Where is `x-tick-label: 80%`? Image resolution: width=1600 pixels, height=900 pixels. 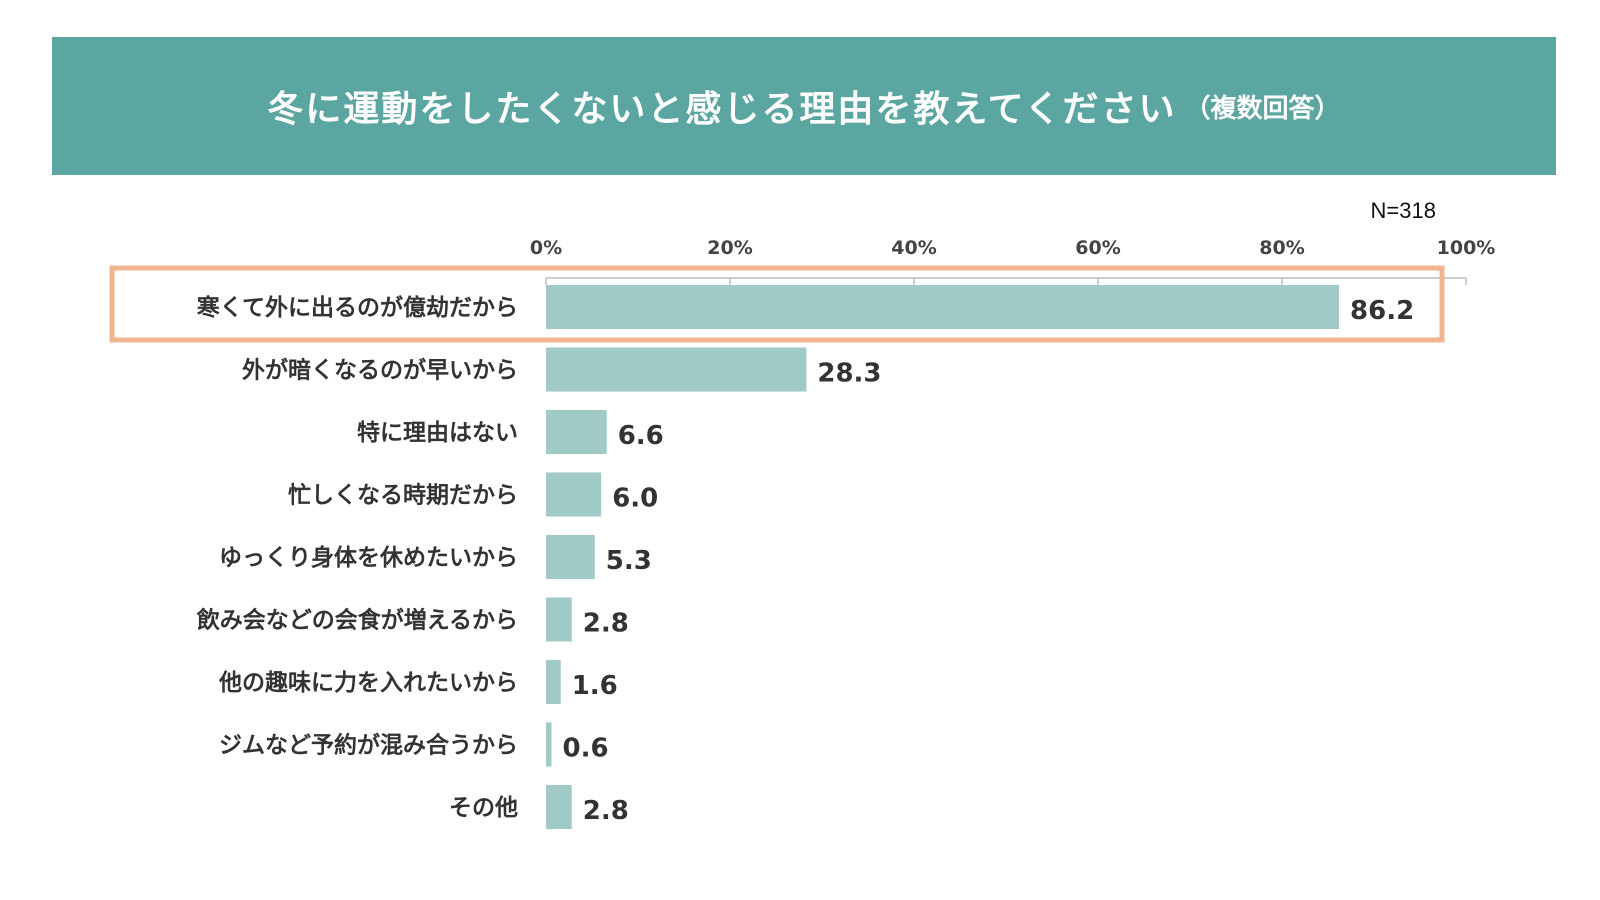
x-tick-label: 80% is located at coordinates (1281, 248).